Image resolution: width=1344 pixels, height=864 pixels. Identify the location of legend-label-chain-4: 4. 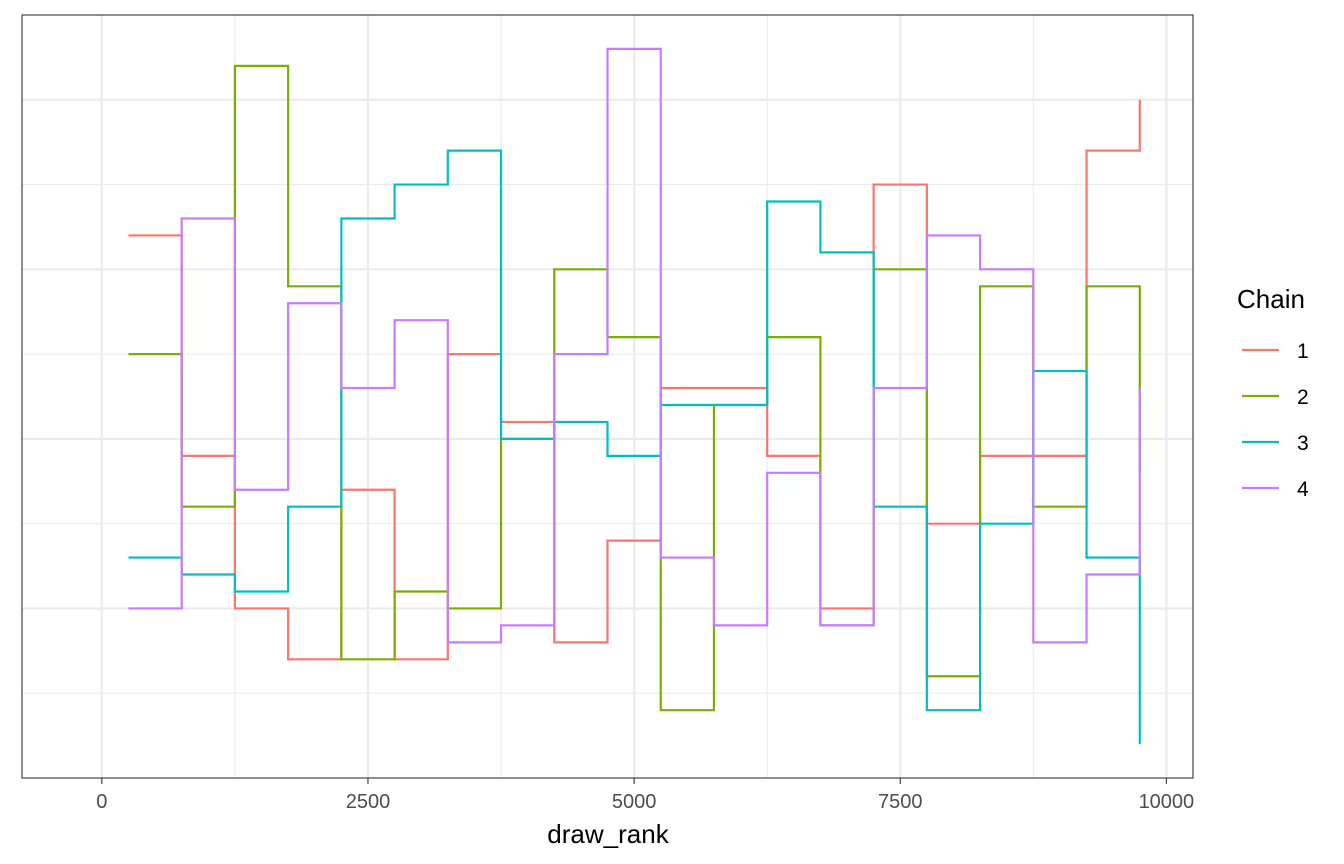
(1303, 489).